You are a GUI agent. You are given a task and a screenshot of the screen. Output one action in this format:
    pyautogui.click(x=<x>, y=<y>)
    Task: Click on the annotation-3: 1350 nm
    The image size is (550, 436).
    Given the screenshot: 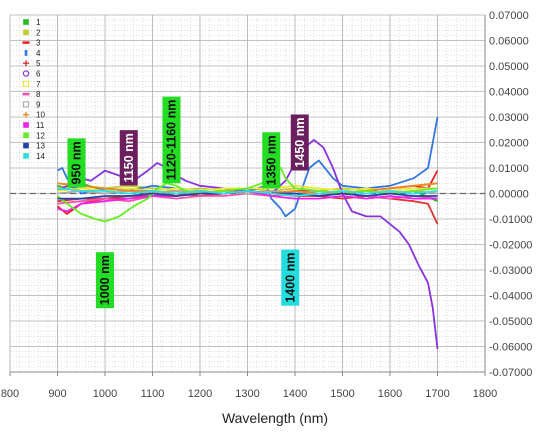 What is the action you would take?
    pyautogui.click(x=271, y=160)
    